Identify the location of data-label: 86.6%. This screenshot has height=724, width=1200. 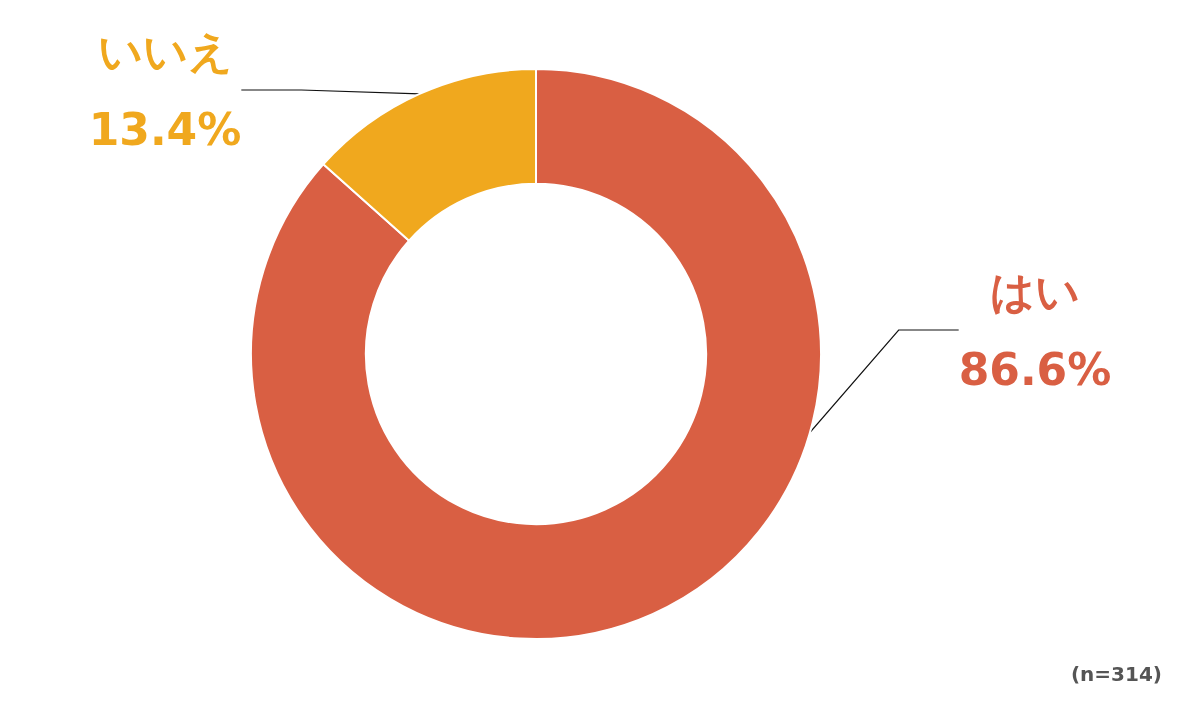
(1035, 369).